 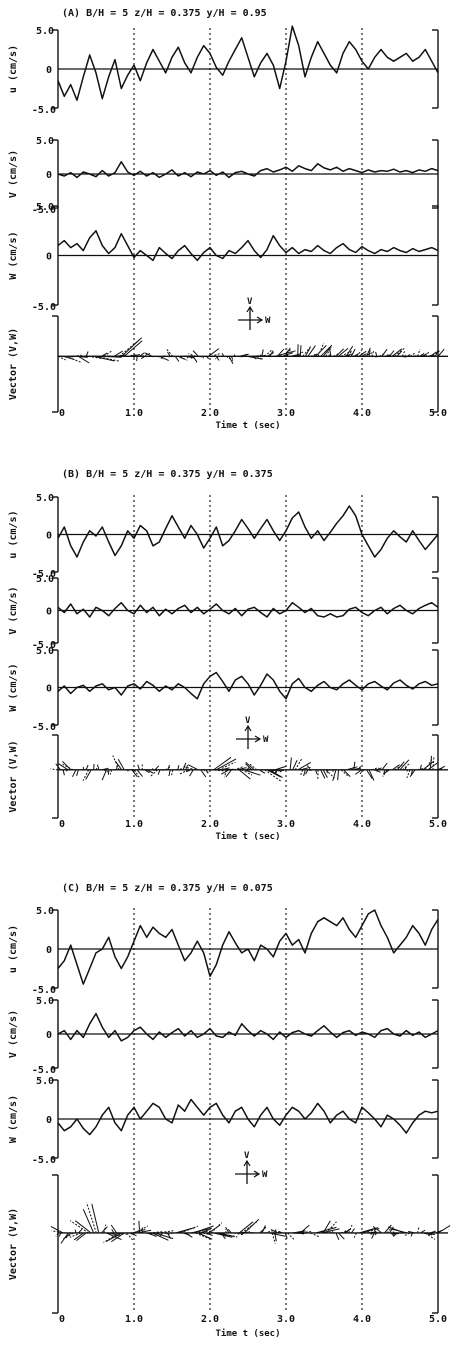 What do you see at coordinates (13, 1034) in the screenshot?
I see `chart-c-panel-2-ylabel: V (cm/s)` at bounding box center [13, 1034].